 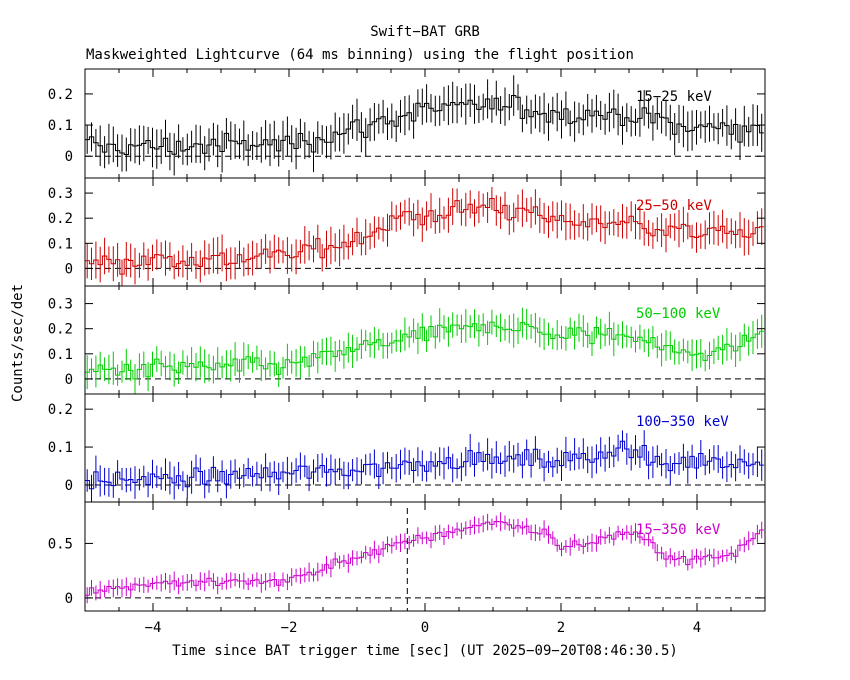 I want to click on panel-3: 0 0.1 0.2 0.3 50−100 keV, so click(x=407, y=340).